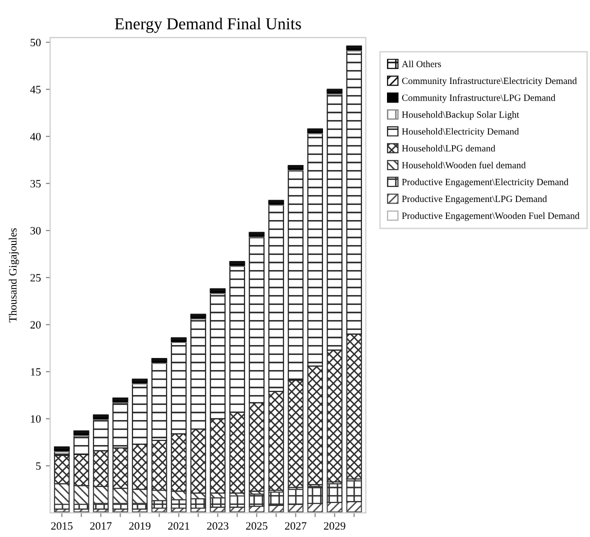 Image resolution: width=590 pixels, height=537 pixels. Describe the element at coordinates (35, 325) in the screenshot. I see `y-tick-label: 20` at that location.